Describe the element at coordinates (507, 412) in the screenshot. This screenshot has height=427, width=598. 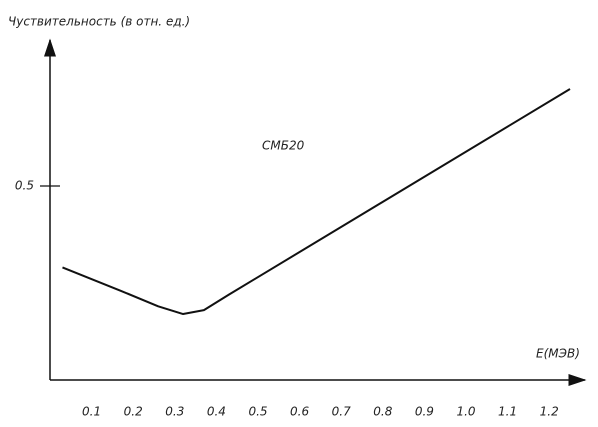
I see `x-tick-label: 1.1` at that location.